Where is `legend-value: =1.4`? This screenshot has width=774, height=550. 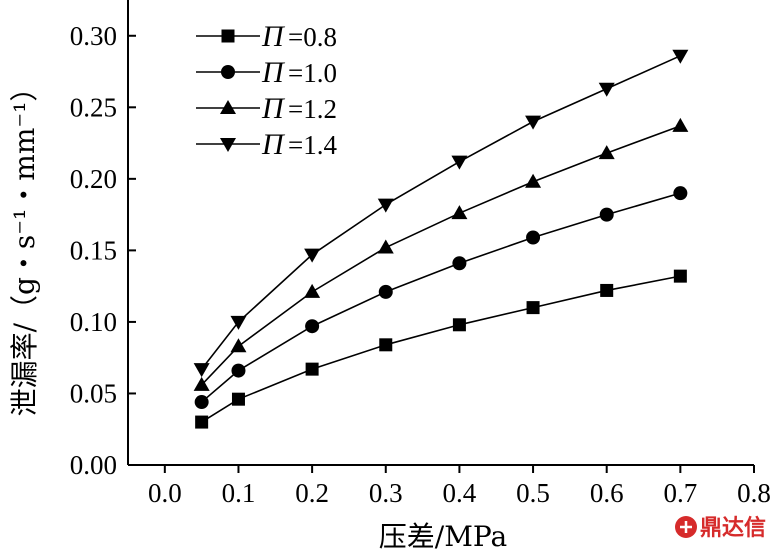 legend-value: =1.4 is located at coordinates (312, 145).